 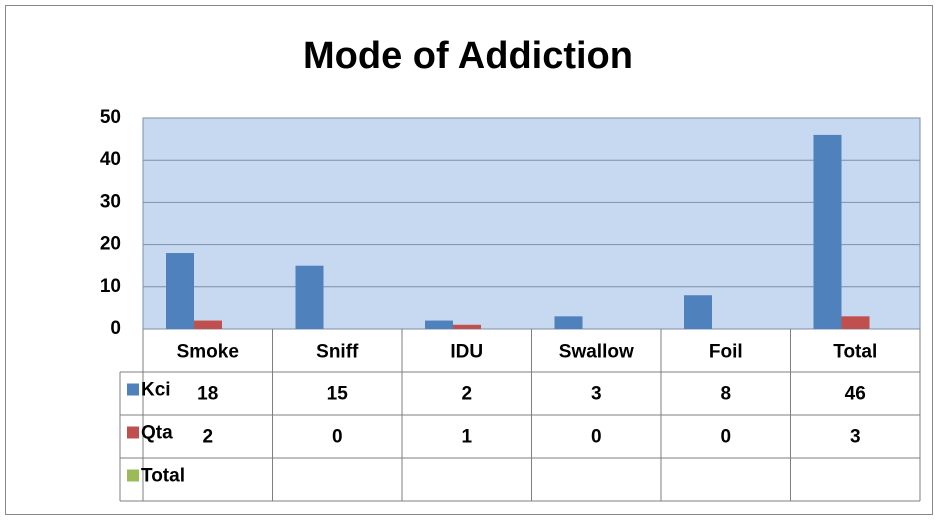 What do you see at coordinates (855, 394) in the screenshot?
I see `table-cell: 46` at bounding box center [855, 394].